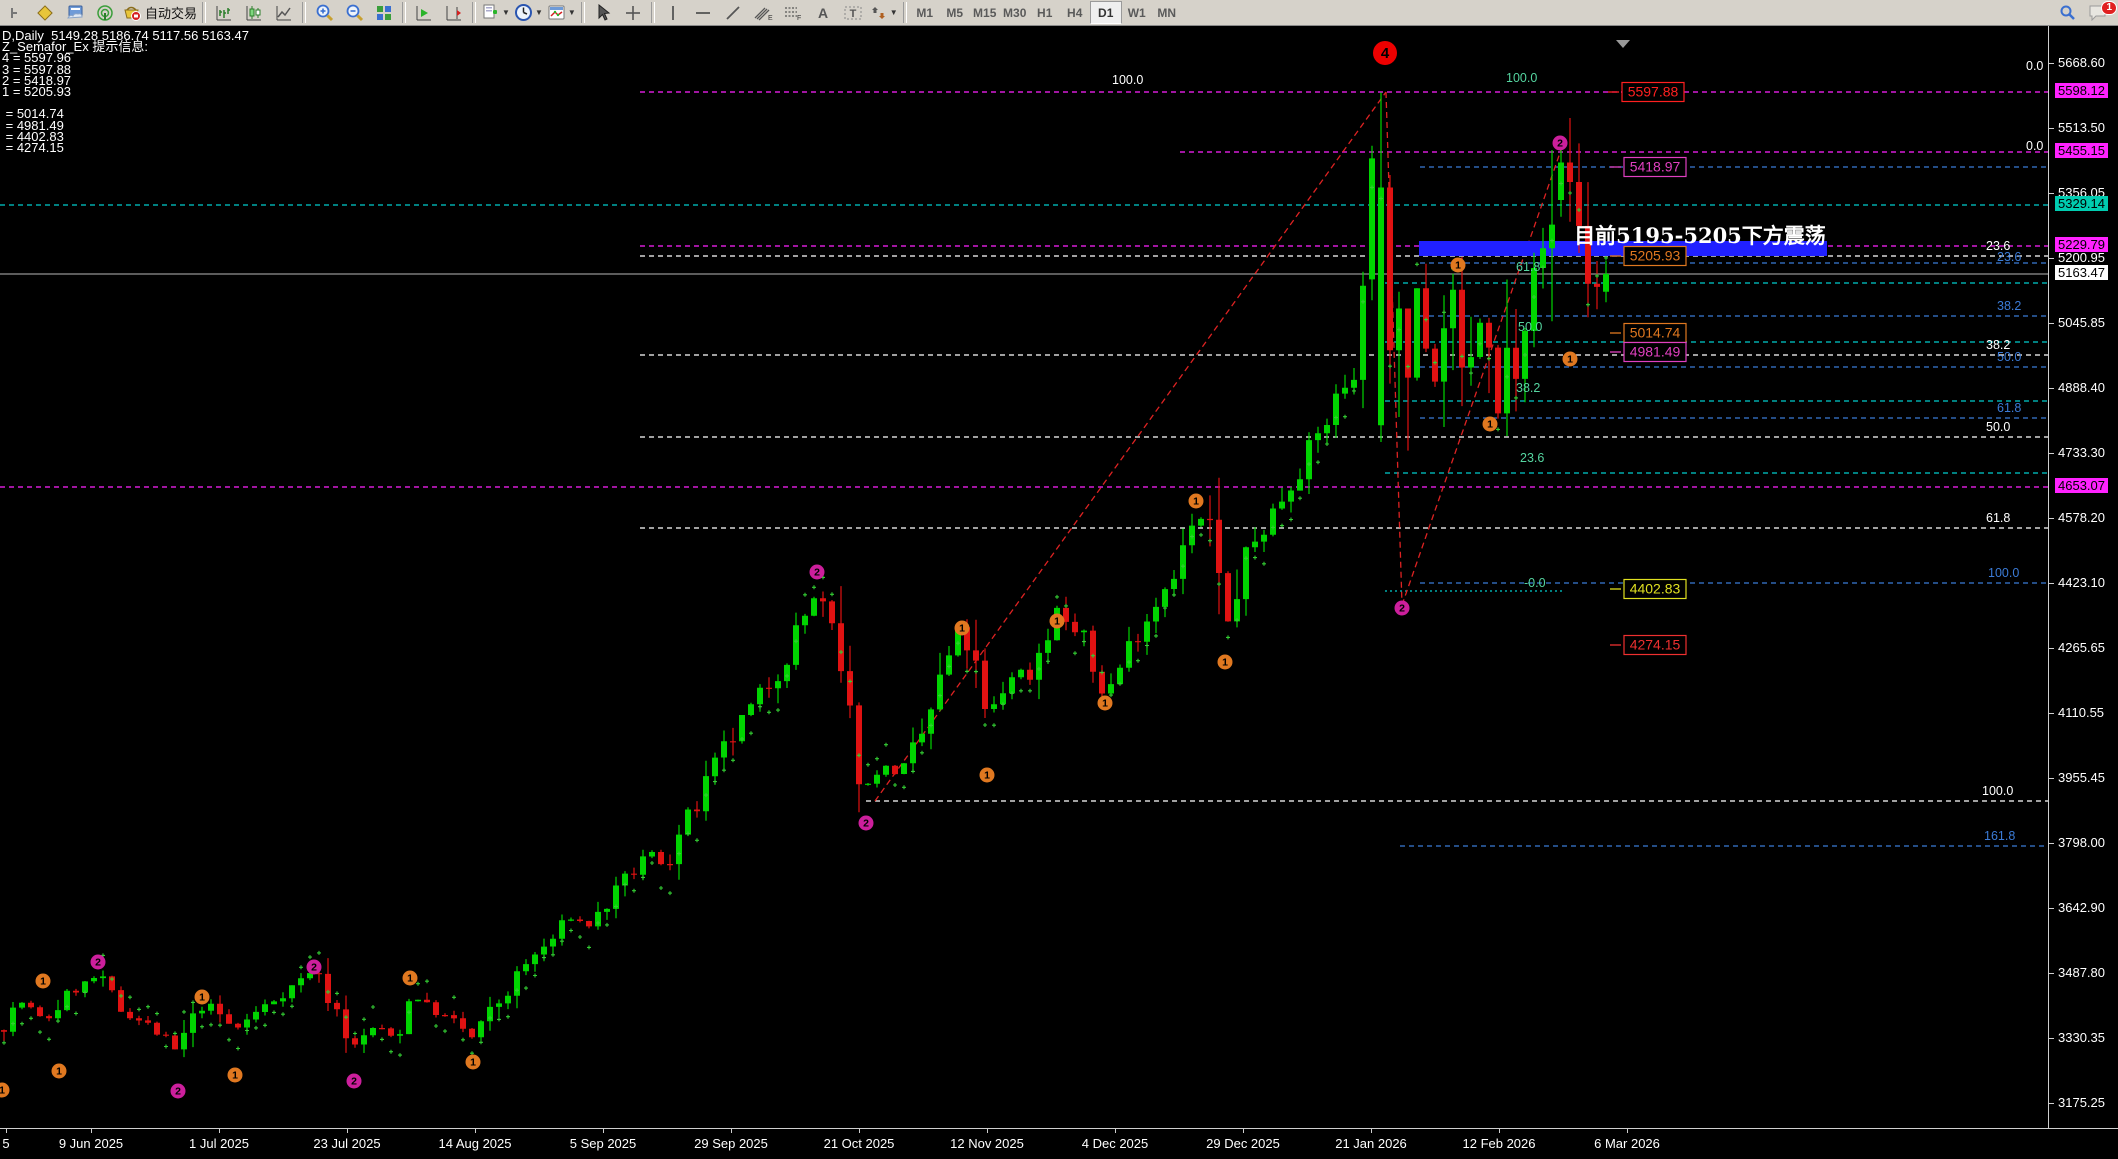  What do you see at coordinates (793, 12) in the screenshot?
I see `fibonacci-button: F` at bounding box center [793, 12].